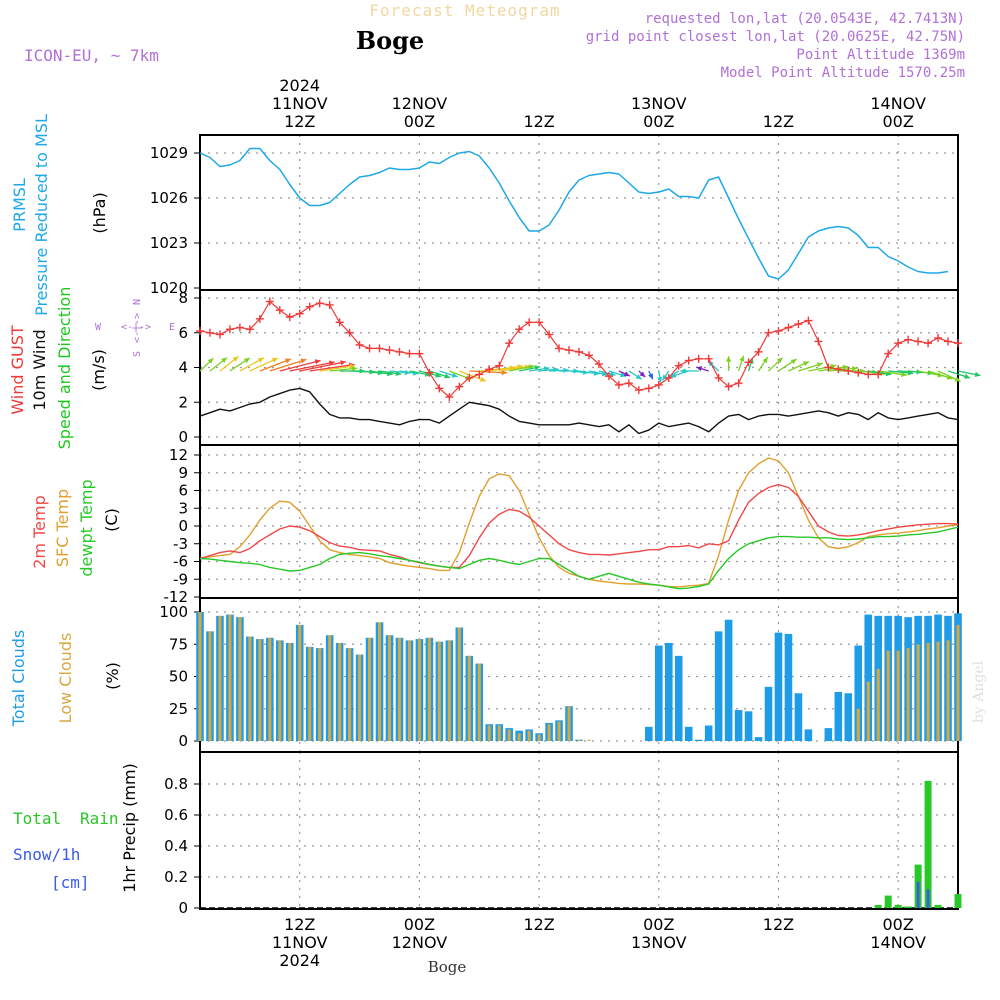  What do you see at coordinates (176, 846) in the screenshot?
I see `y-tick-label: 0.4` at bounding box center [176, 846].